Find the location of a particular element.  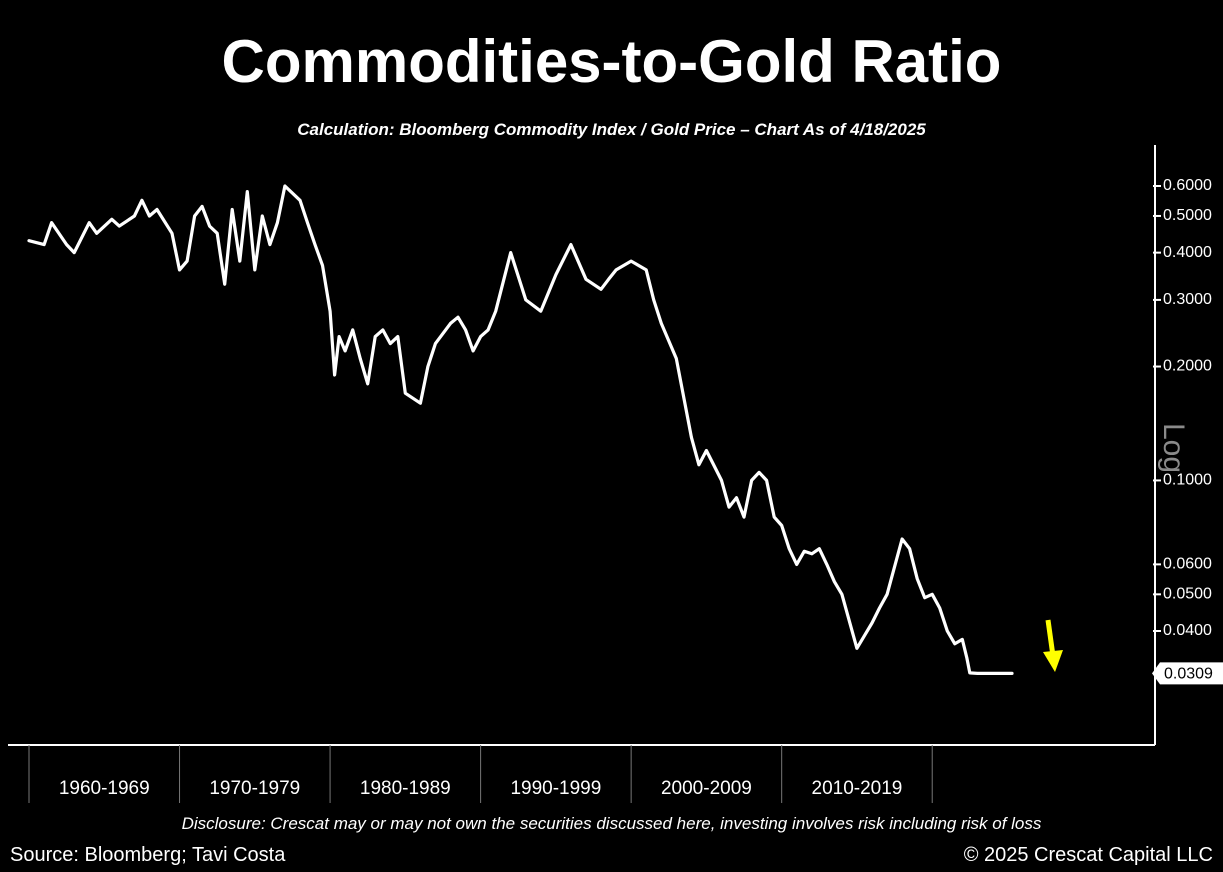

y-tick-label: 0.3000 is located at coordinates (1187, 299).